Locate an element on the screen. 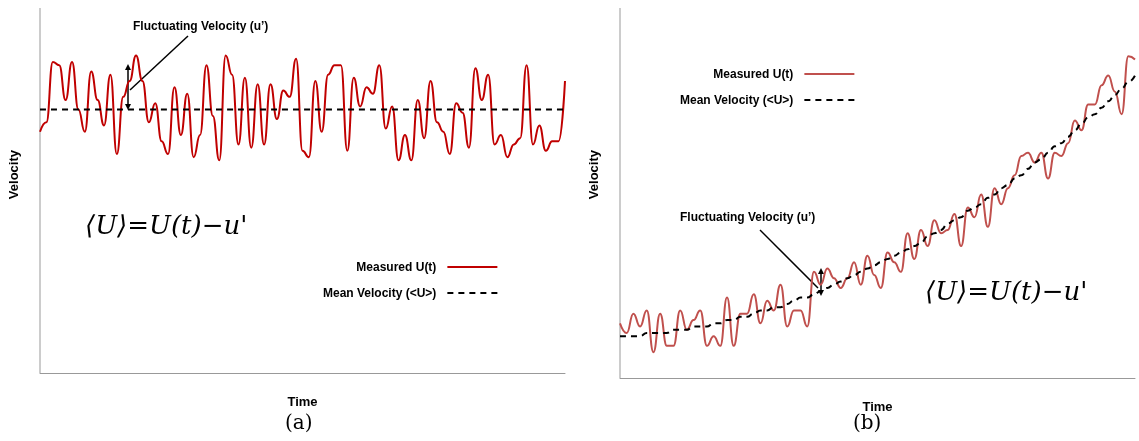 This screenshot has height=441, width=1139. x-axis-title: Time is located at coordinates (302, 401).